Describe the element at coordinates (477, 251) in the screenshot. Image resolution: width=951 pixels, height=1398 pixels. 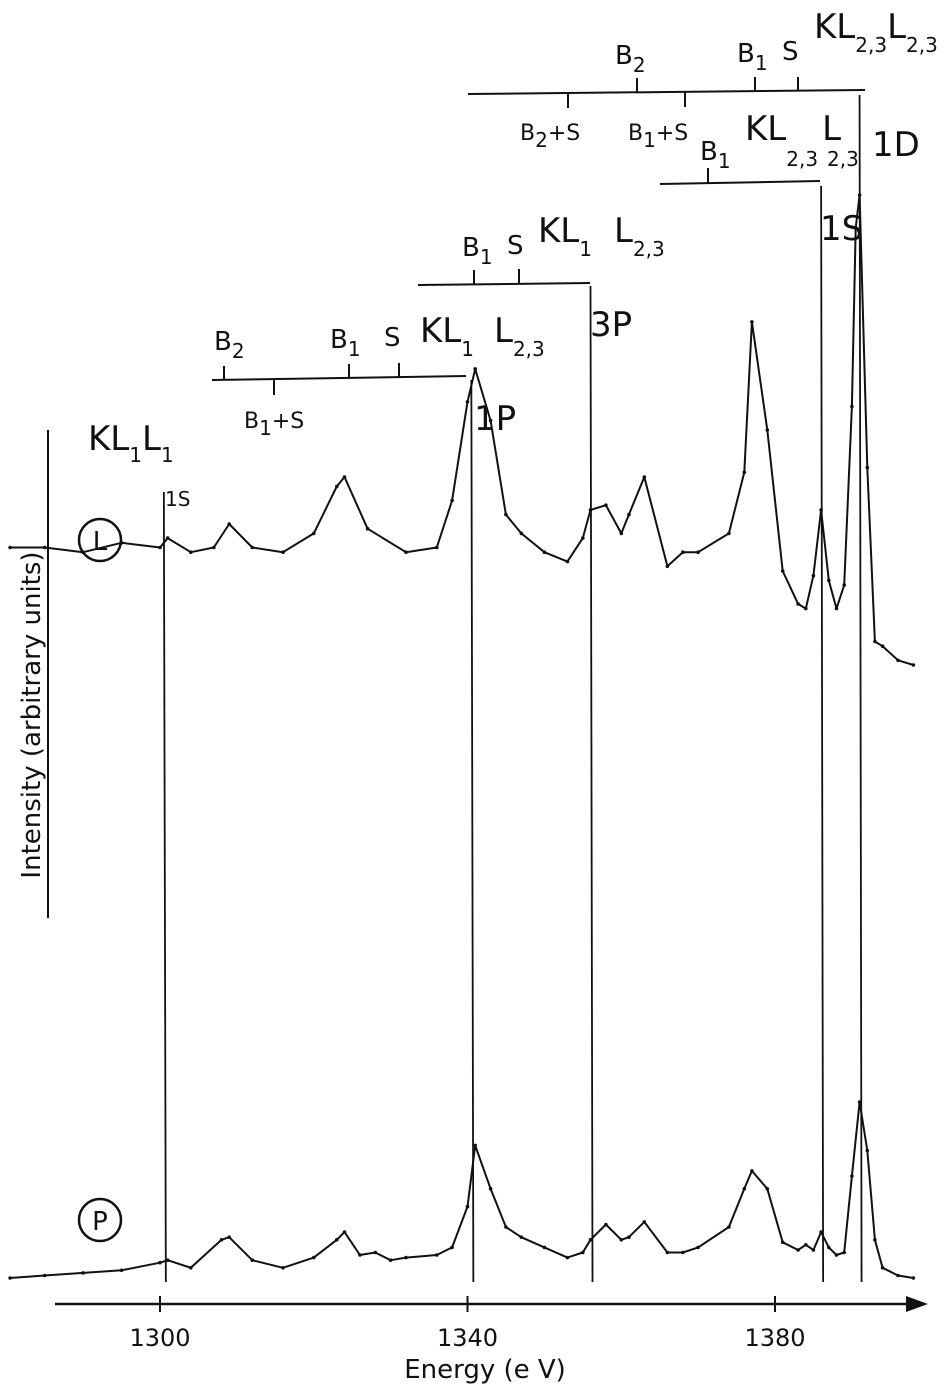
I see `label-3p-b1: B1` at that location.